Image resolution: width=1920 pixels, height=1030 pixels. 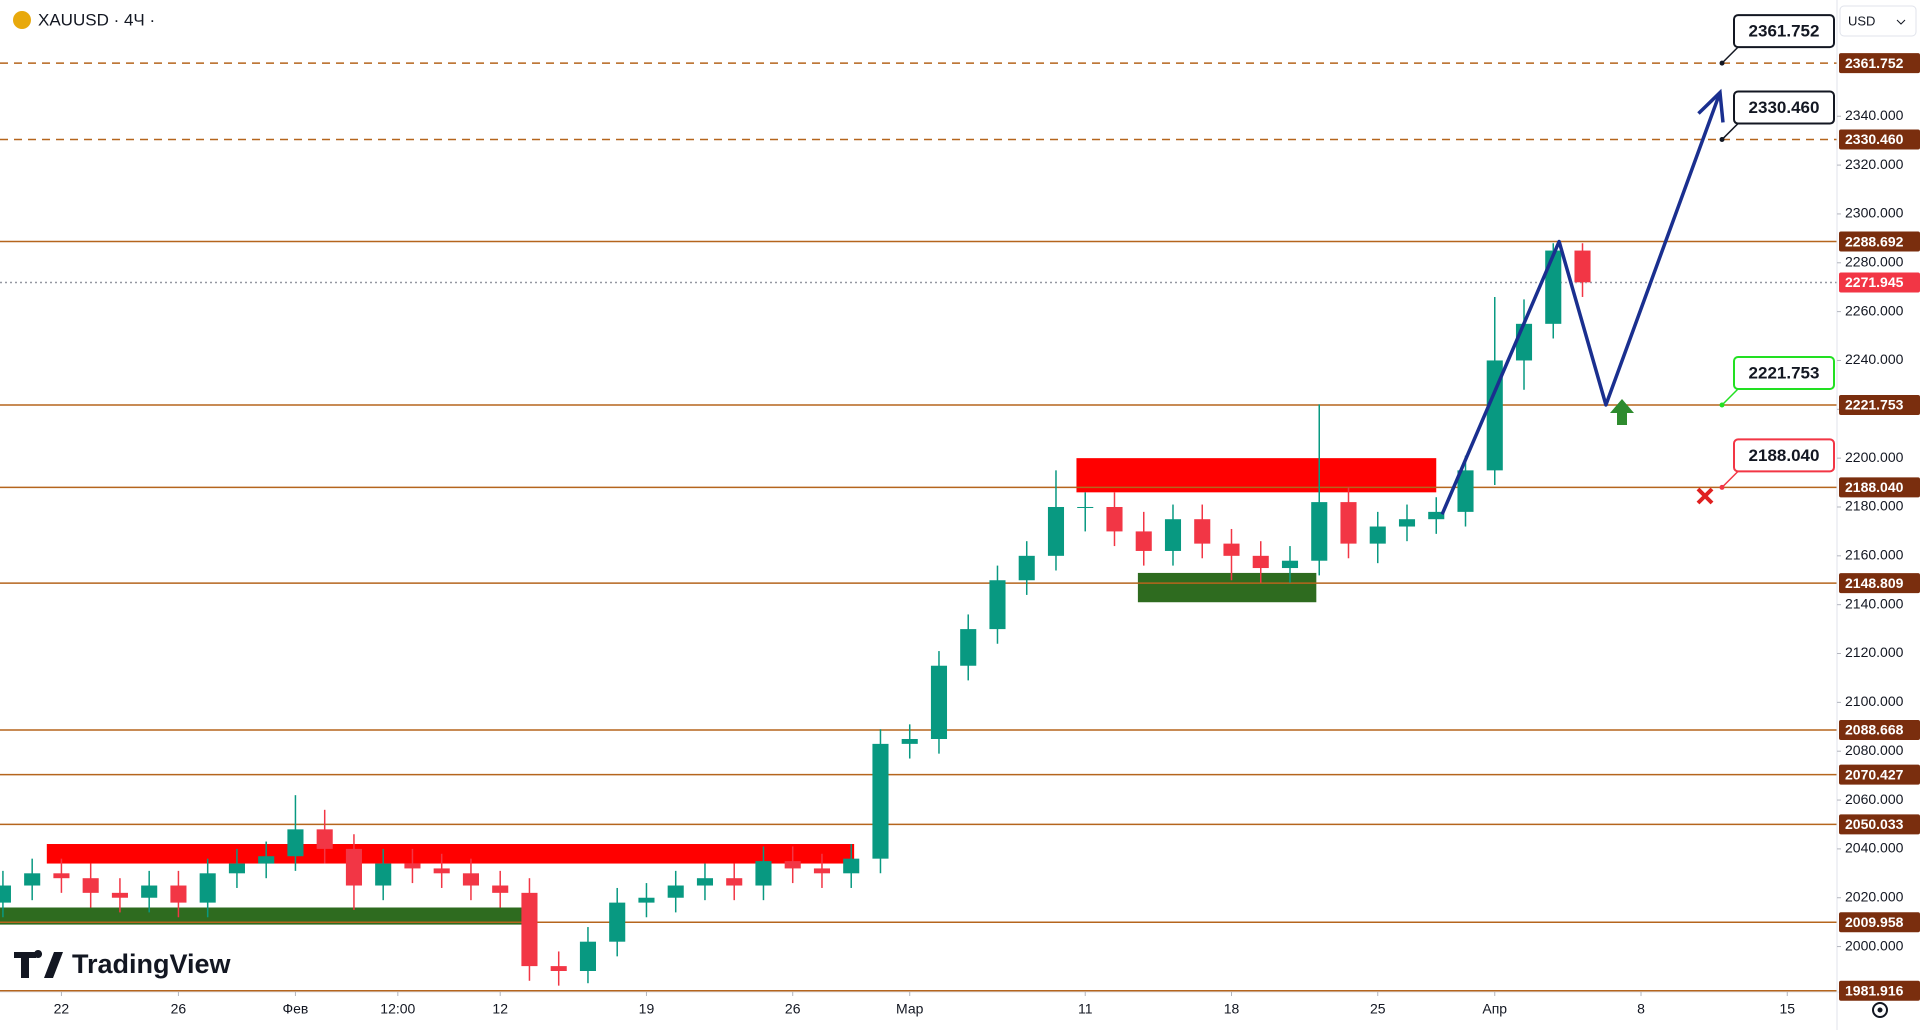 I want to click on x-tick-label: Фев, so click(x=296, y=1009).